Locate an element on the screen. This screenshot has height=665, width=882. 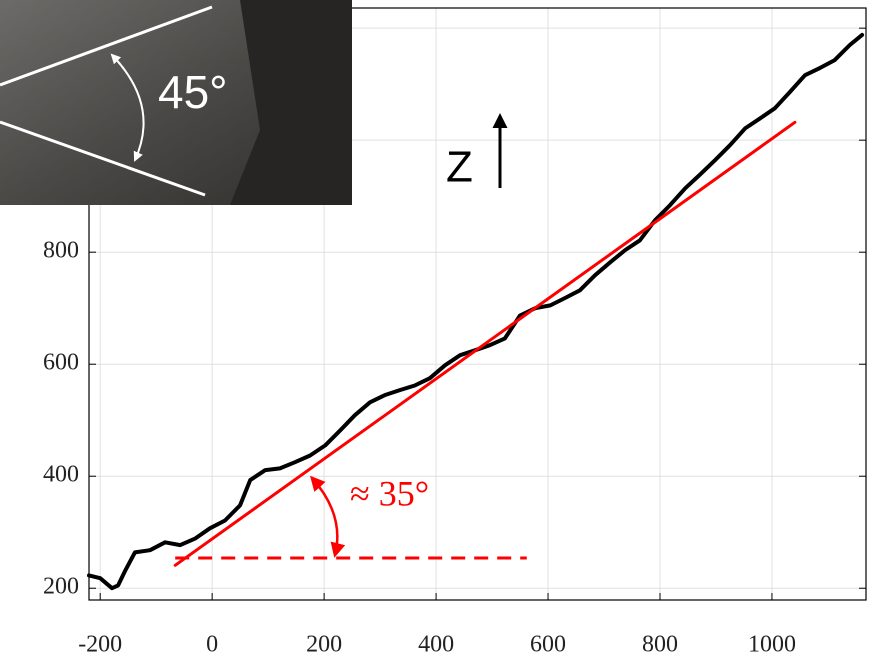
inset-shadow is located at coordinates (291, 102).